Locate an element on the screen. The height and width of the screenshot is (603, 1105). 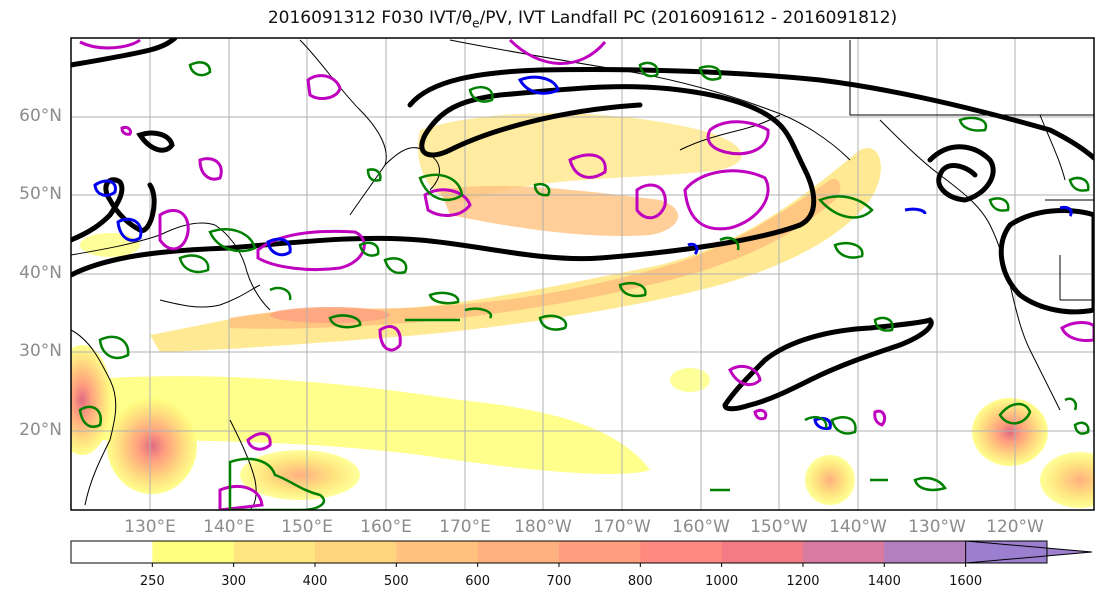
colorbar-extend-arrow is located at coordinates (1029, 552).